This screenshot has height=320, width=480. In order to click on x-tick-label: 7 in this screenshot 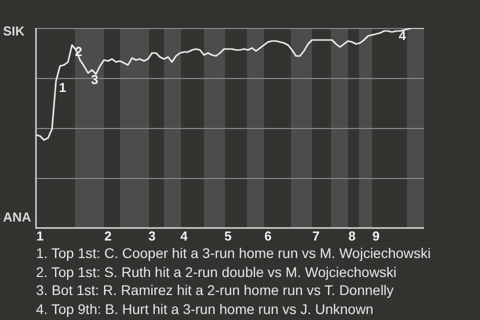, I will do `click(316, 236)`.